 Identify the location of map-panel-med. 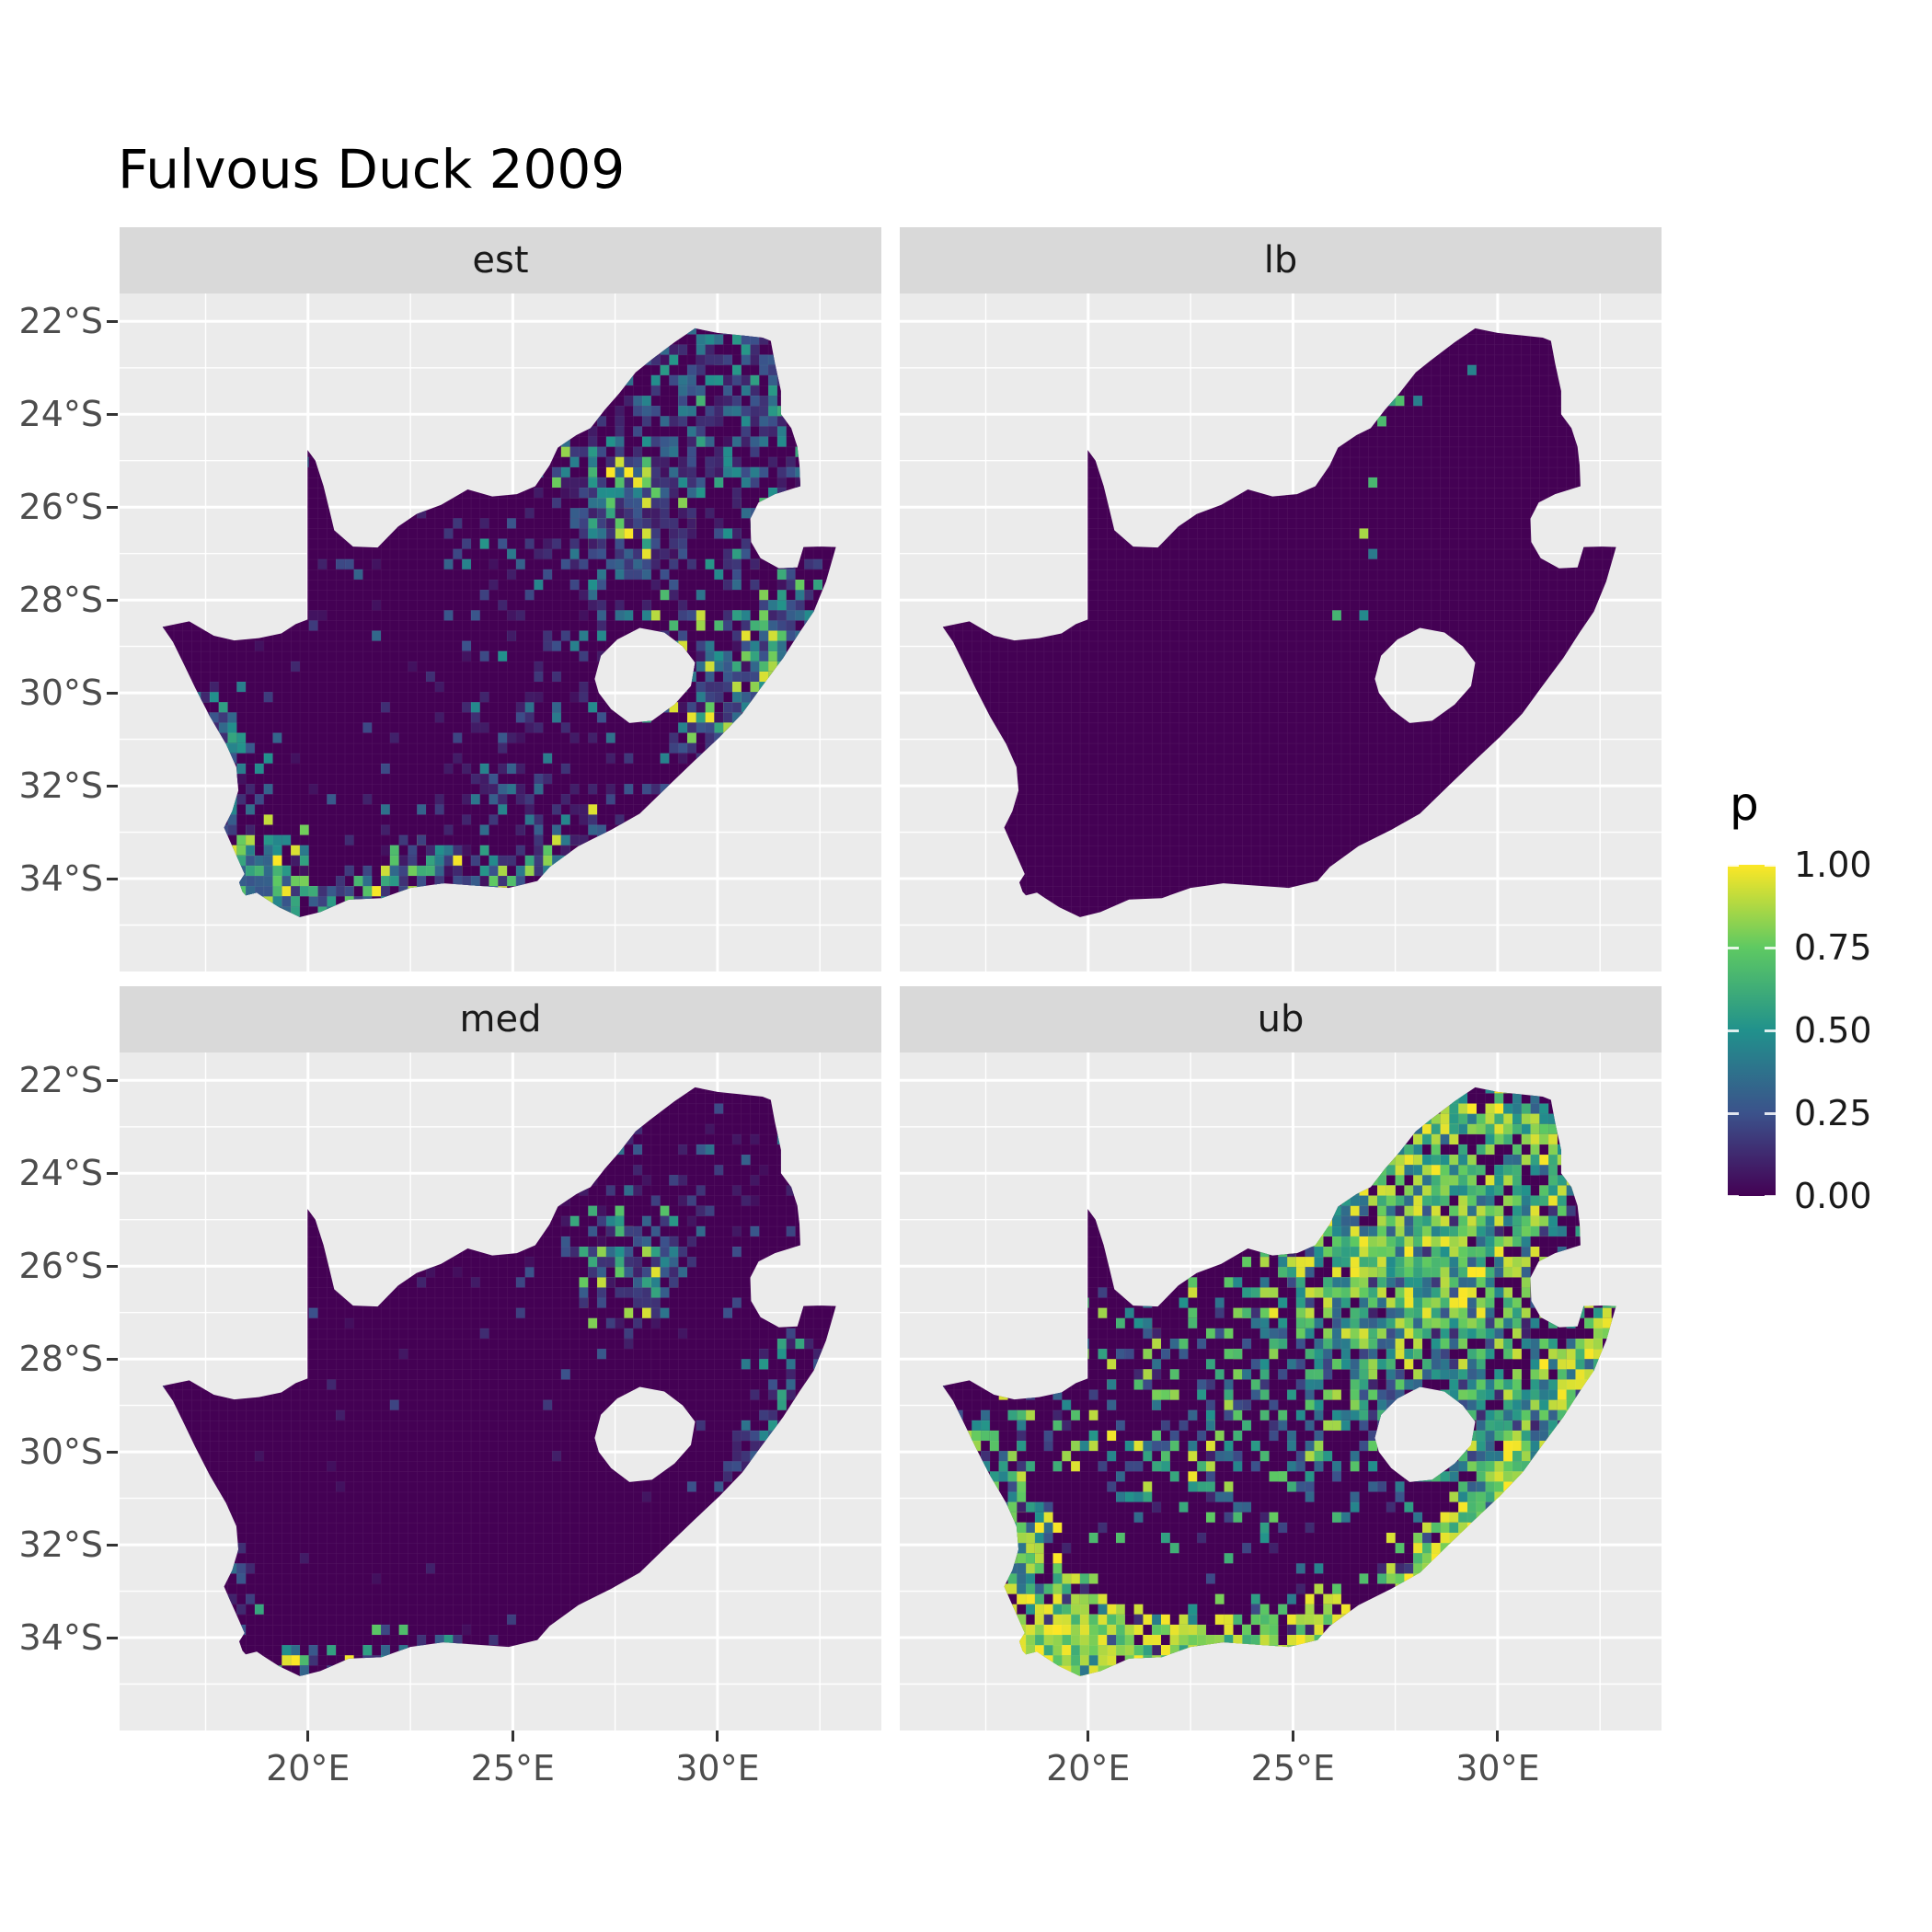
(500, 1391).